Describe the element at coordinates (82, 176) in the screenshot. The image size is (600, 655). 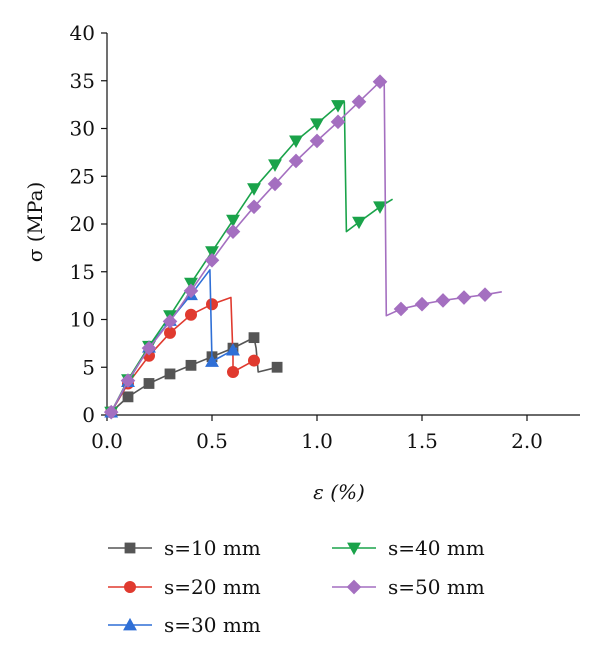
I see `y-tick-label: 25` at that location.